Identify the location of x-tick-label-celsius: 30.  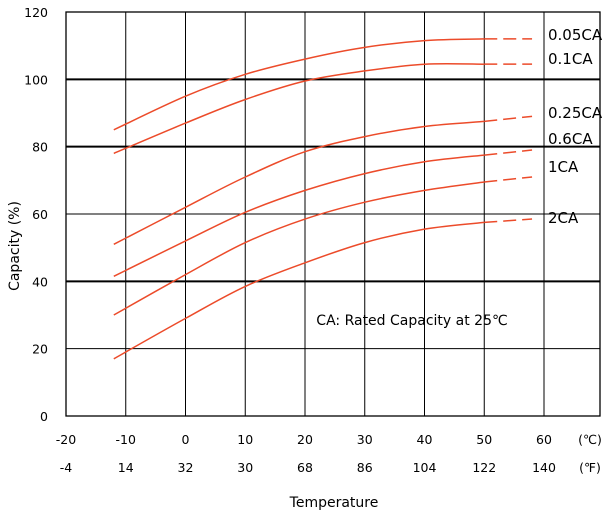
(365, 439).